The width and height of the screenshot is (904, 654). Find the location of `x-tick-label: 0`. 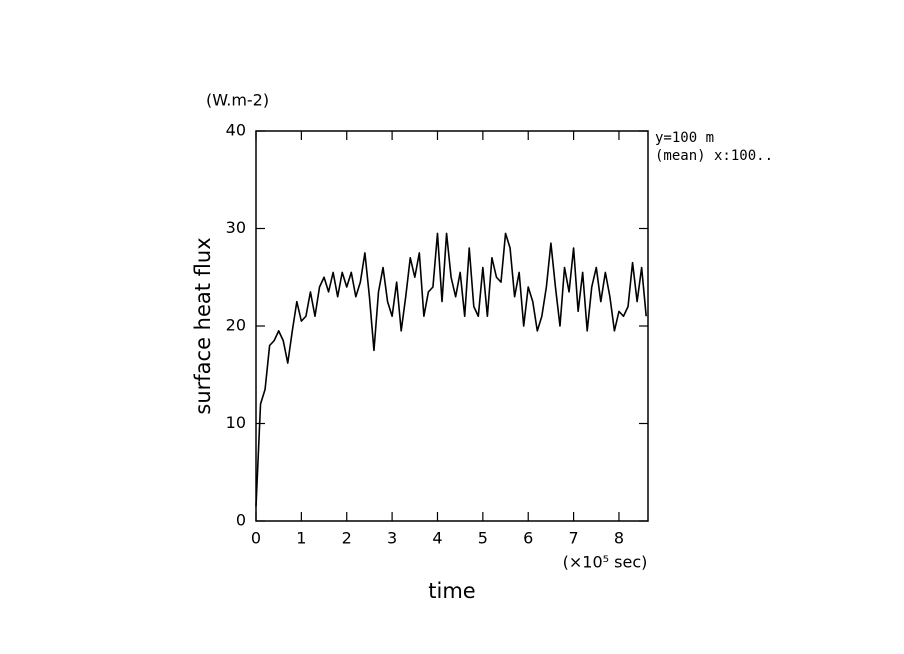

x-tick-label: 0 is located at coordinates (256, 538).